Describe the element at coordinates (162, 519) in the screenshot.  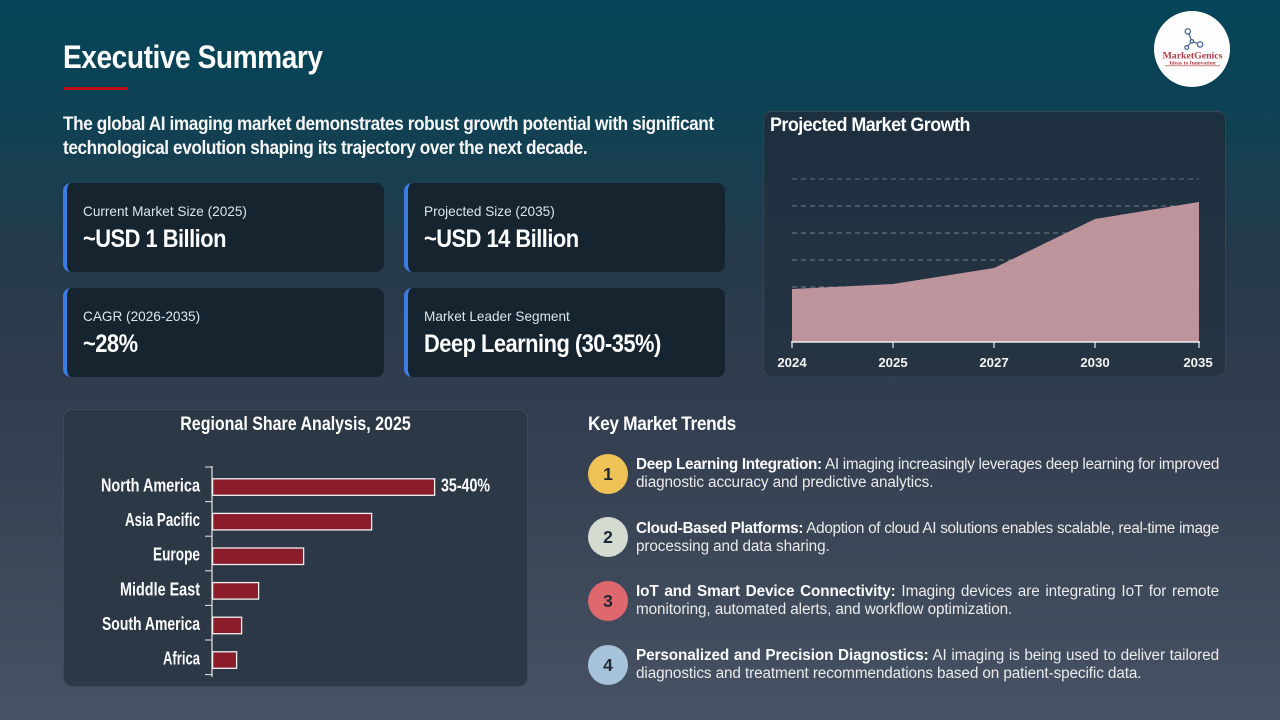
I see `svg-text: Asia Pacific` at that location.